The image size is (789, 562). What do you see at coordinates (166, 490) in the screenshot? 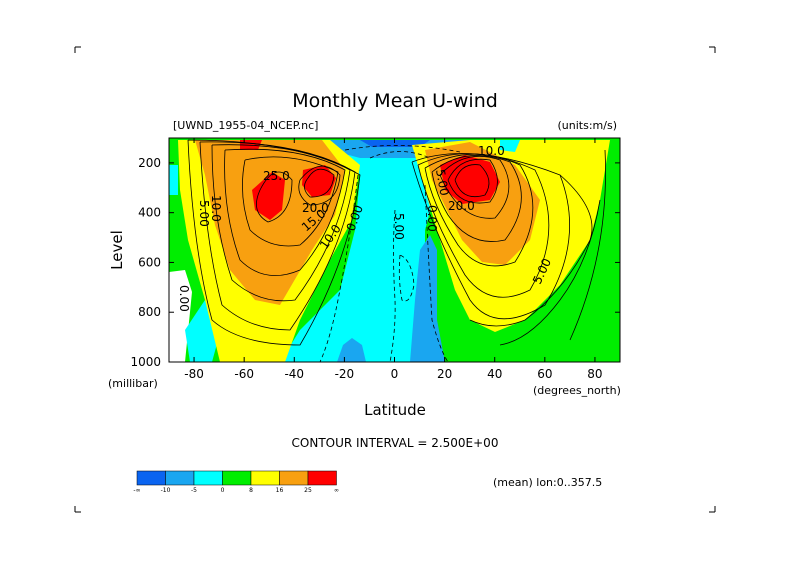
I see `colorbar-label: -10` at bounding box center [166, 490].